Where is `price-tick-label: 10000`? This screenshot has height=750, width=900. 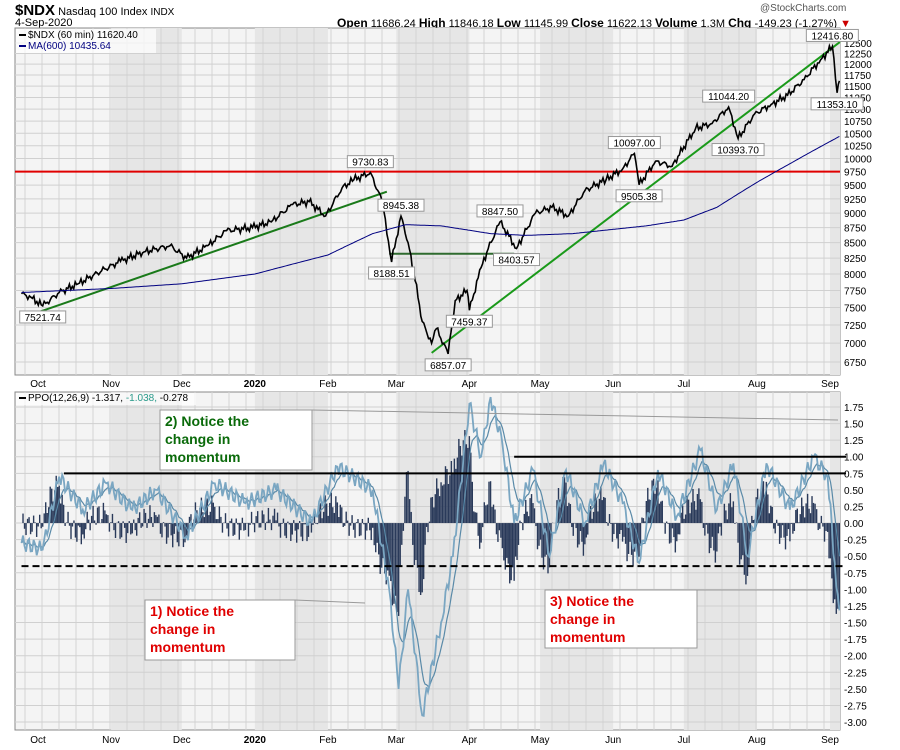
price-tick-label: 10000 is located at coordinates (858, 160).